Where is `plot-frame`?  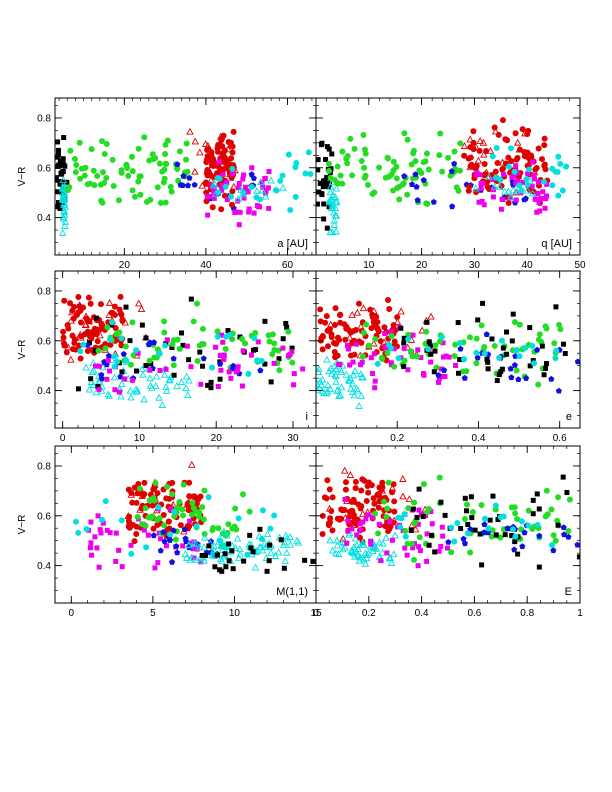 plot-frame is located at coordinates (448, 176).